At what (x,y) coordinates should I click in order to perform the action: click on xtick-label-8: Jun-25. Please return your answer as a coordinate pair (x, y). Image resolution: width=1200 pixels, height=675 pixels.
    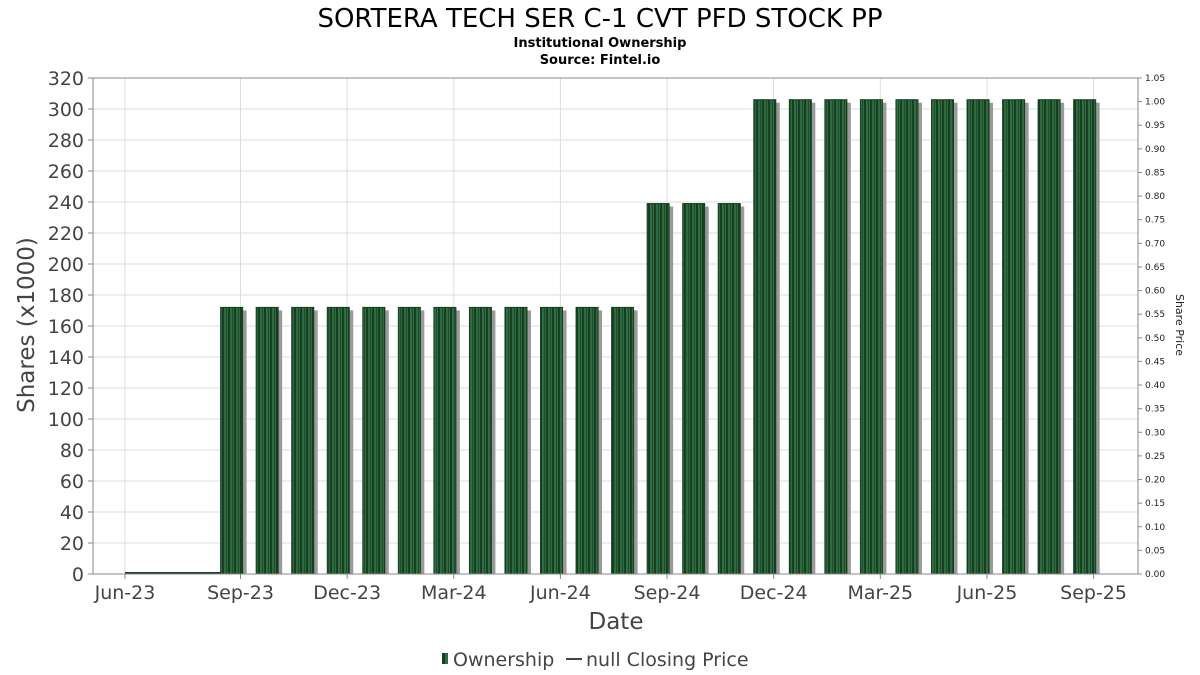
    Looking at the image, I should click on (987, 593).